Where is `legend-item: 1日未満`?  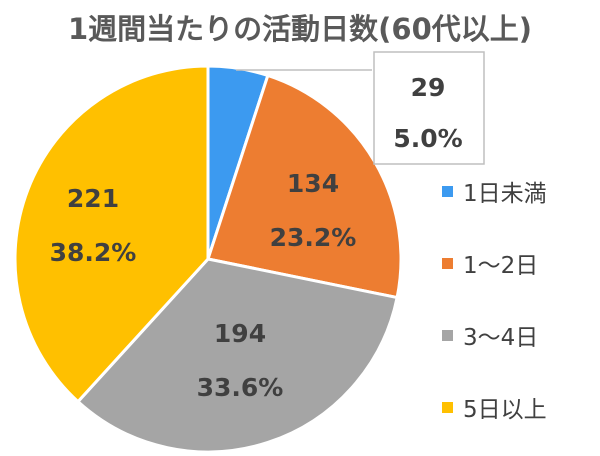
legend-item: 1日未満 is located at coordinates (494, 191).